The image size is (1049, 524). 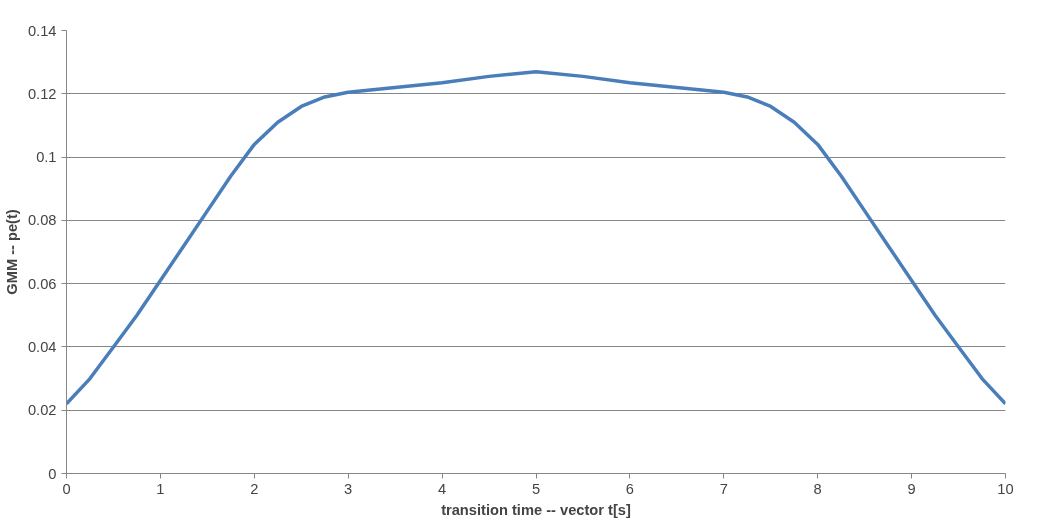 What do you see at coordinates (52, 473) in the screenshot?
I see `y-tick-label: 0` at bounding box center [52, 473].